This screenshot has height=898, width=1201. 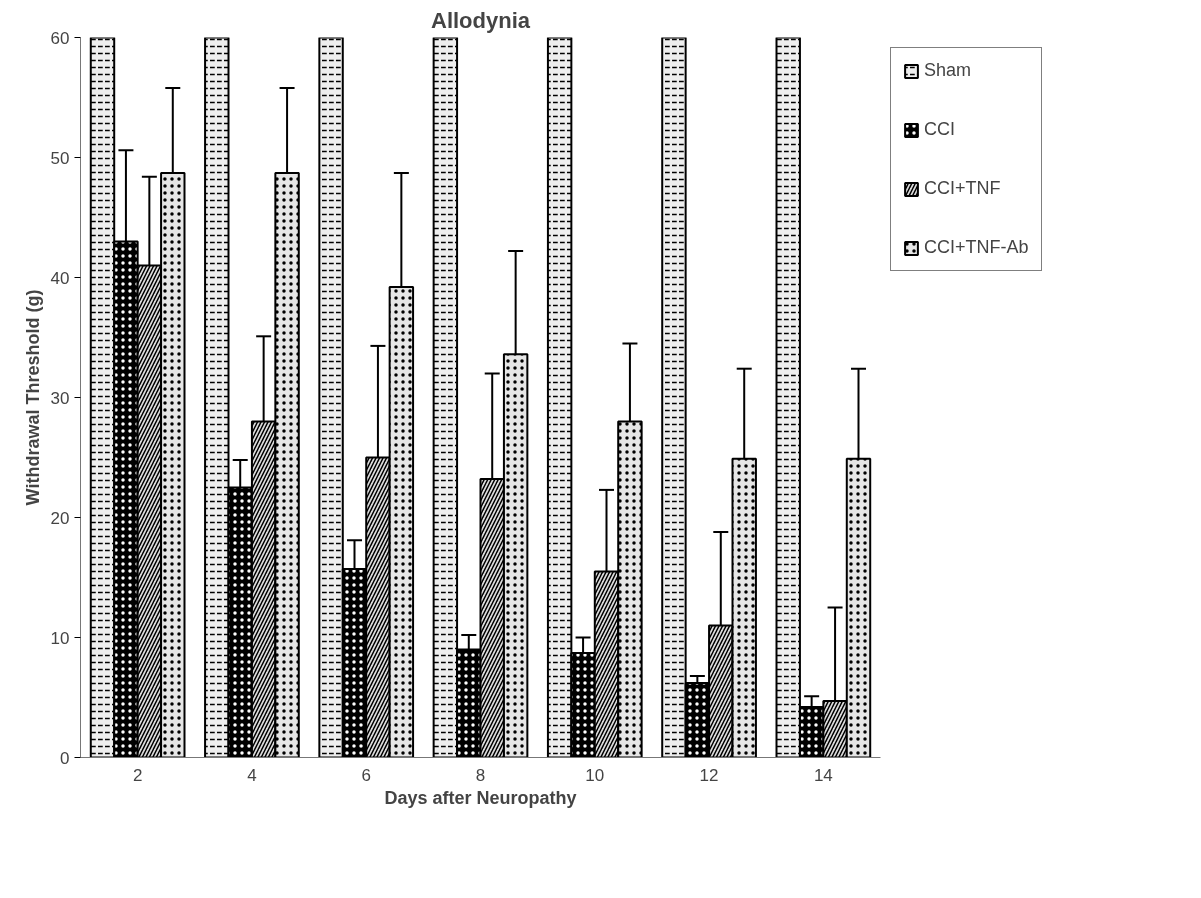 What do you see at coordinates (709, 775) in the screenshot?
I see `x-tick-label: 12` at bounding box center [709, 775].